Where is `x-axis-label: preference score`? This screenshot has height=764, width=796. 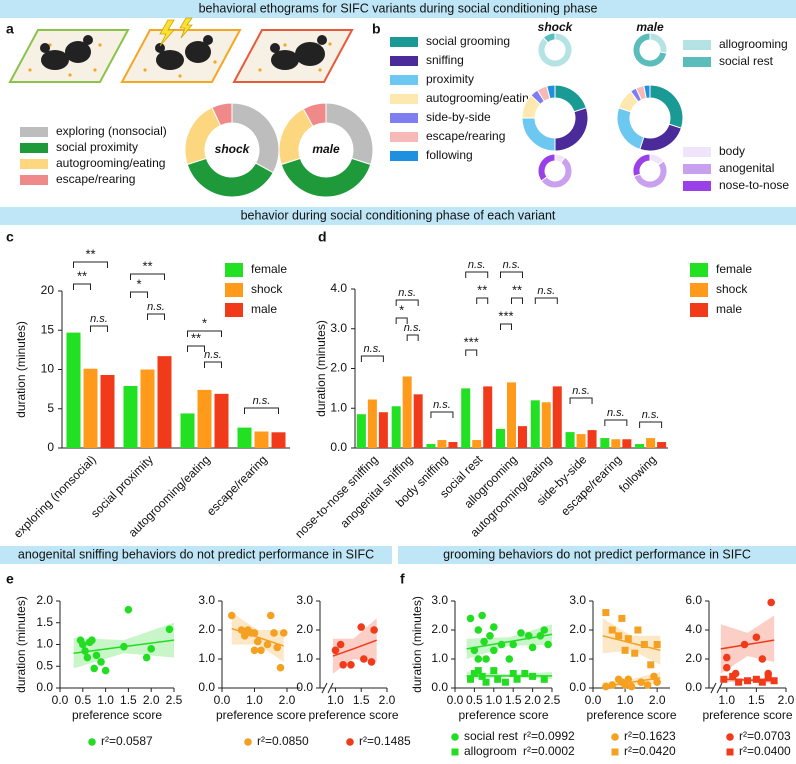
x-axis-label: preference score is located at coordinates (747, 715).